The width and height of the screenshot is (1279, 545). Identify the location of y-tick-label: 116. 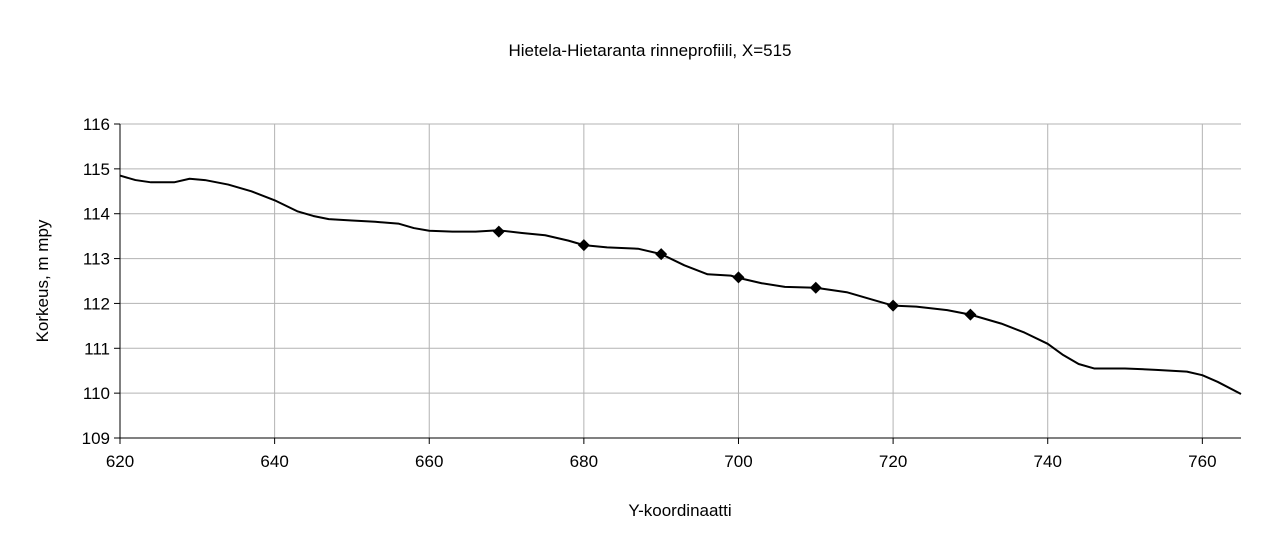
(96, 124).